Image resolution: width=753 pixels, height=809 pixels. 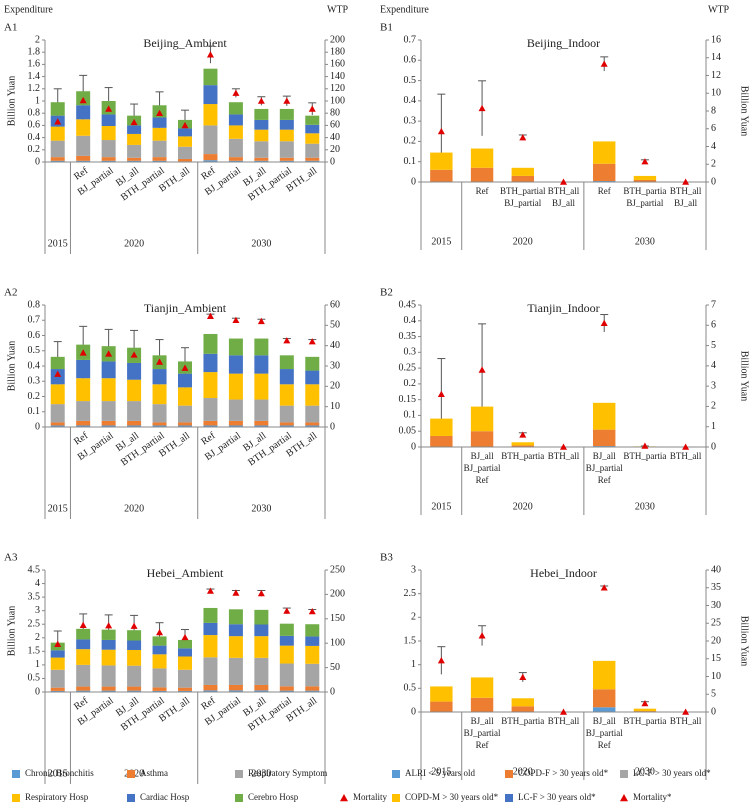 What do you see at coordinates (452, 797) in the screenshot?
I see `legend-label: COPD-M > 30 years old*` at bounding box center [452, 797].